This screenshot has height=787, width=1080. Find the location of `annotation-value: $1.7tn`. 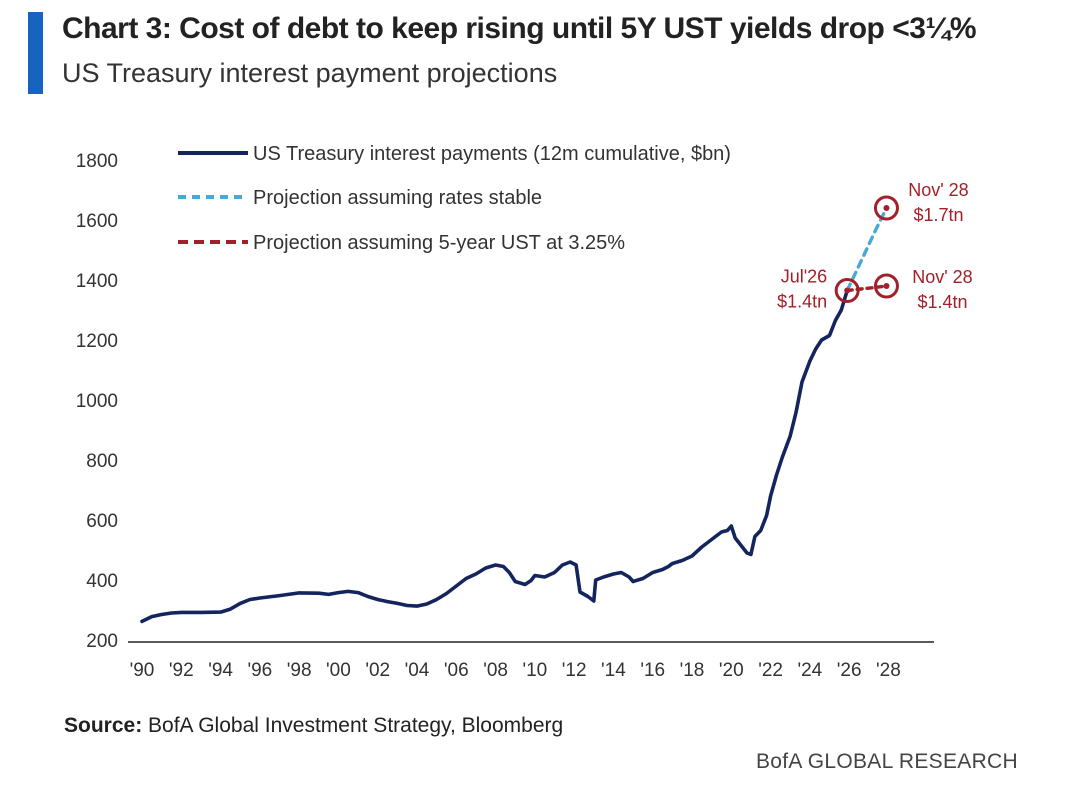

annotation-value: $1.7tn is located at coordinates (938, 215).